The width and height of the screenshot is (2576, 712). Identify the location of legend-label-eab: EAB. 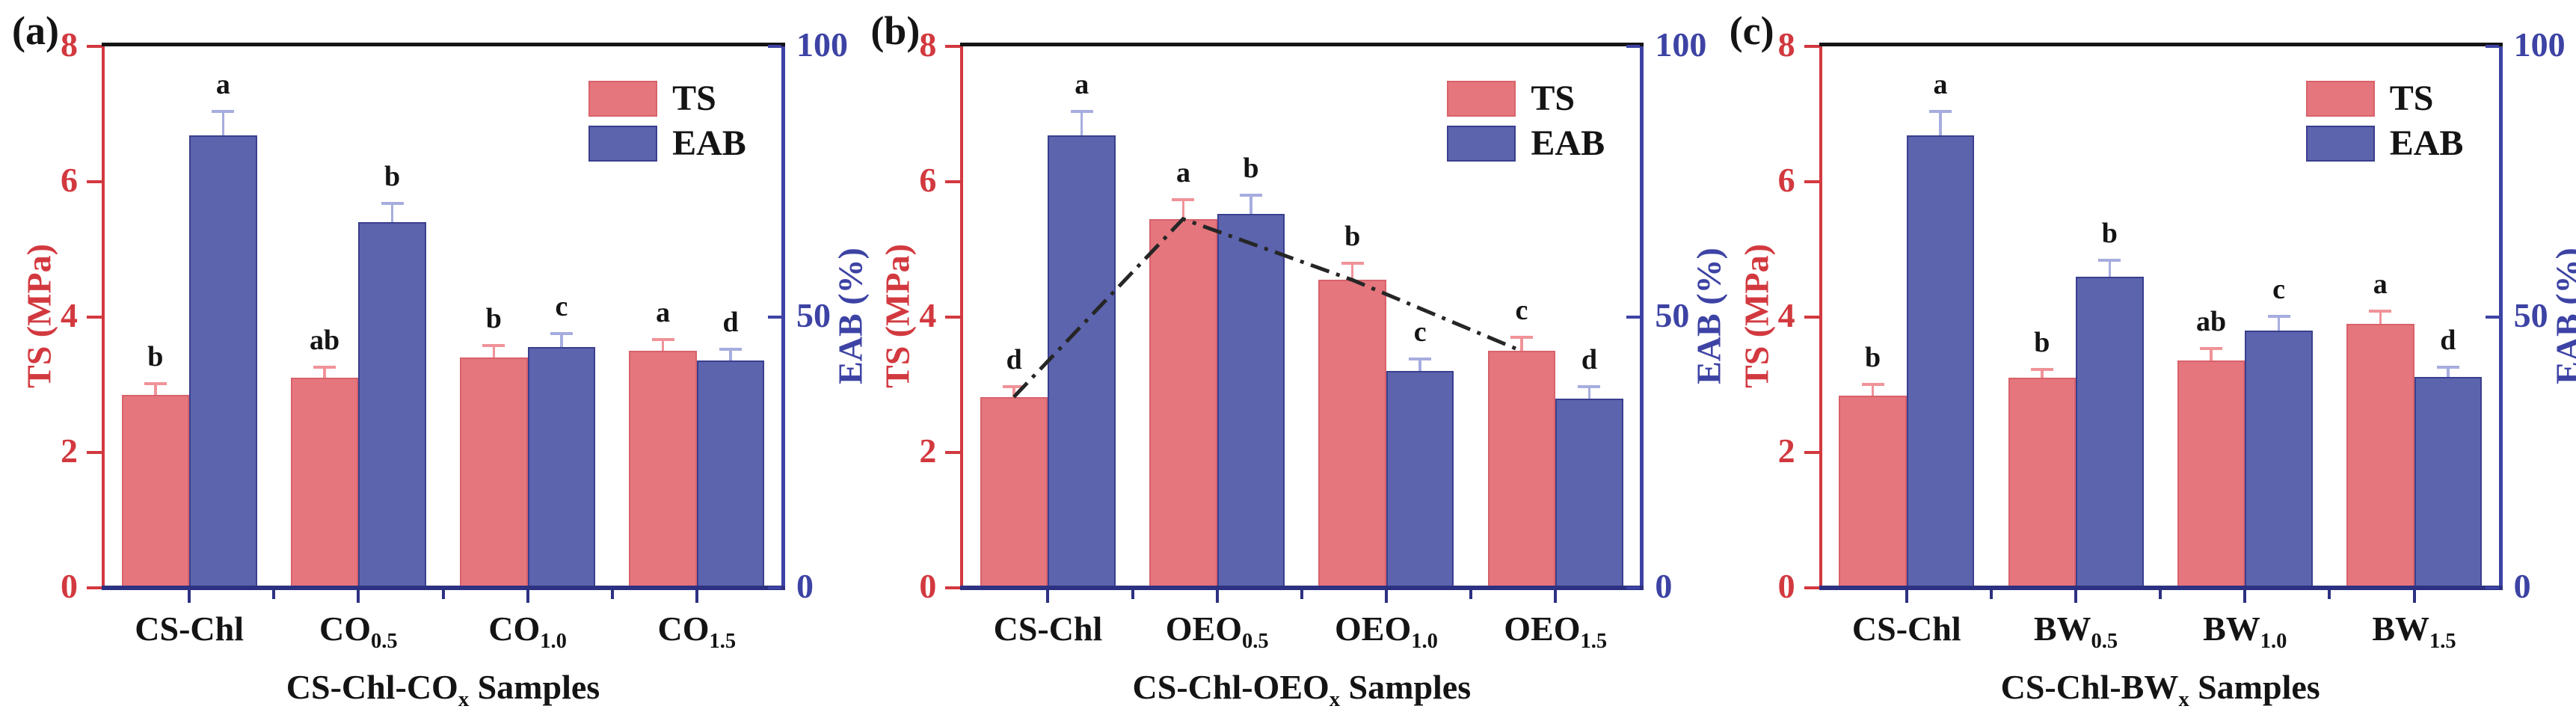
(709, 143).